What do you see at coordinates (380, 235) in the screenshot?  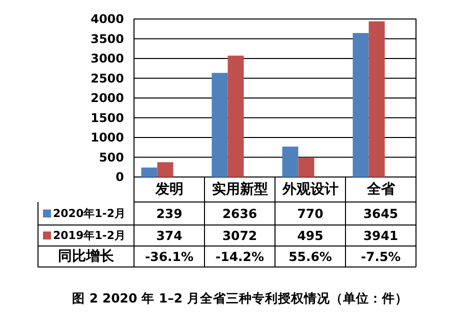 I see `data-label: 3941` at bounding box center [380, 235].